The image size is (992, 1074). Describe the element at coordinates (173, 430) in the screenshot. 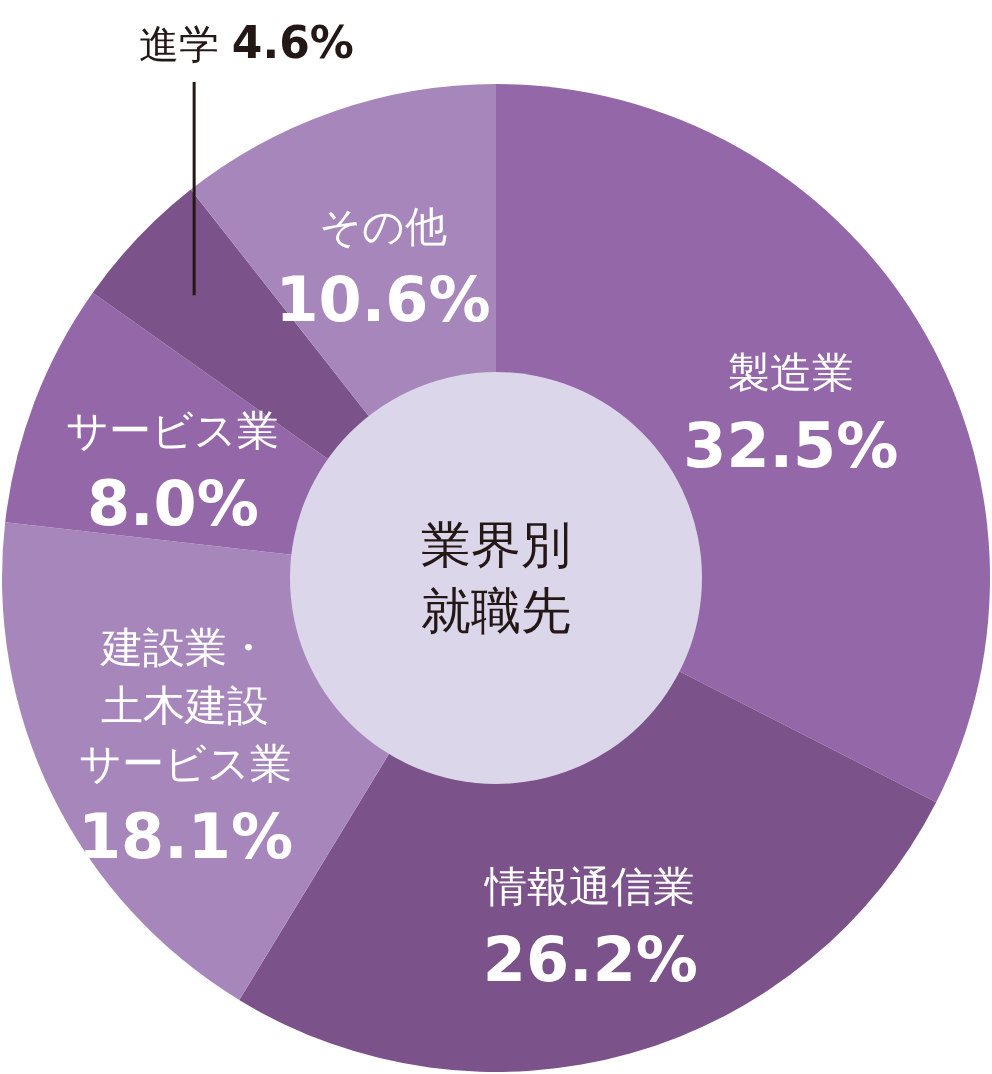

I see `slice-label: サービス業` at that location.